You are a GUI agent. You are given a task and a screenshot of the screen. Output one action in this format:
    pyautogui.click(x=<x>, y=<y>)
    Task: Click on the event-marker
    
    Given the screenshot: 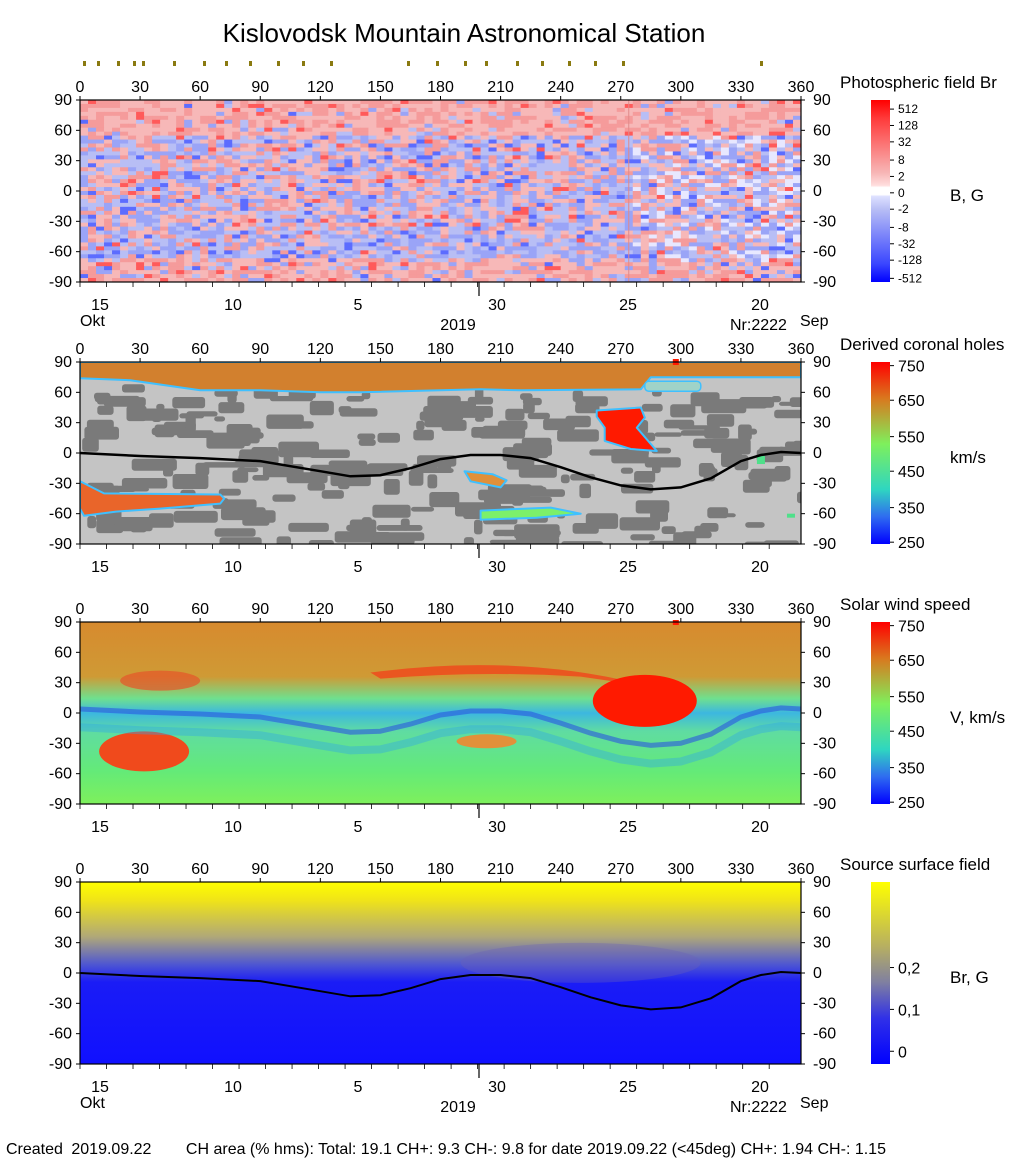 What is the action you would take?
    pyautogui.click(x=517, y=63)
    